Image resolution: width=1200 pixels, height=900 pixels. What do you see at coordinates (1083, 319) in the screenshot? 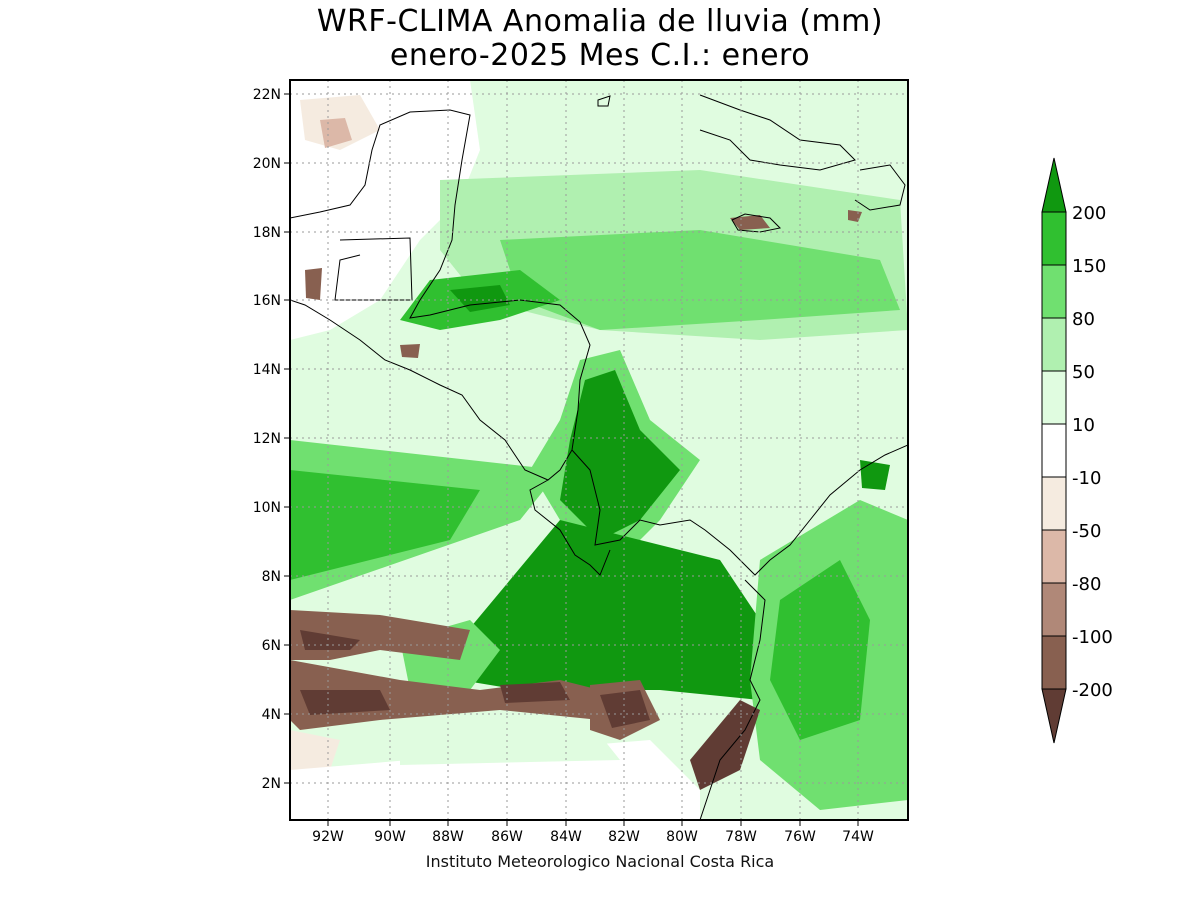
I see `colorbar-label: 80` at bounding box center [1083, 319].